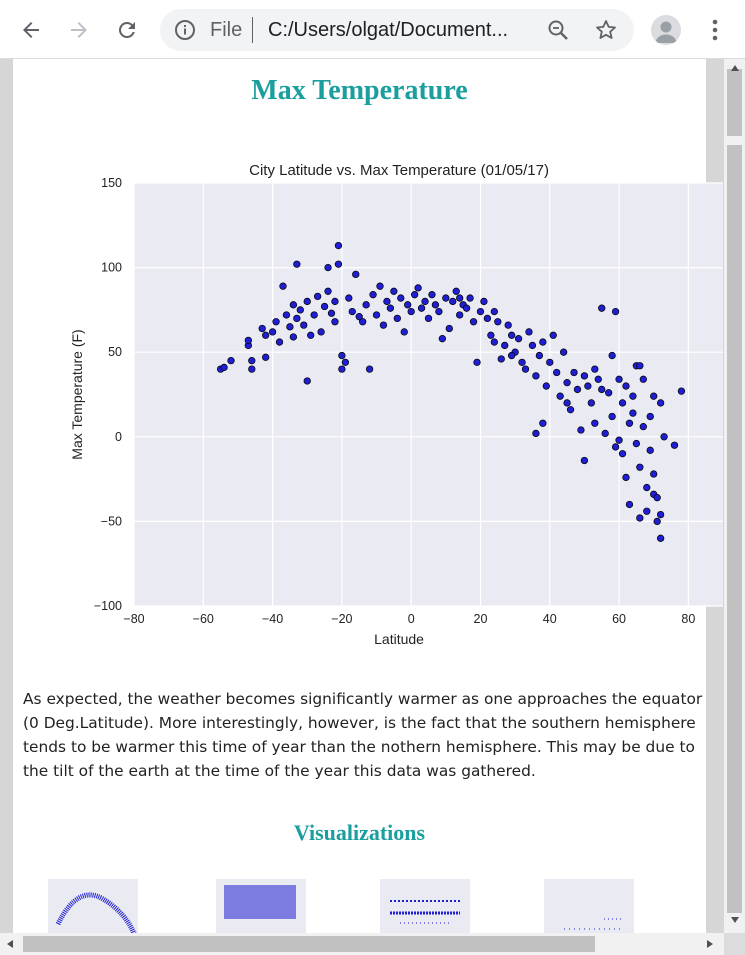  What do you see at coordinates (341, 619) in the screenshot?
I see `x-tick-label: −20` at bounding box center [341, 619].